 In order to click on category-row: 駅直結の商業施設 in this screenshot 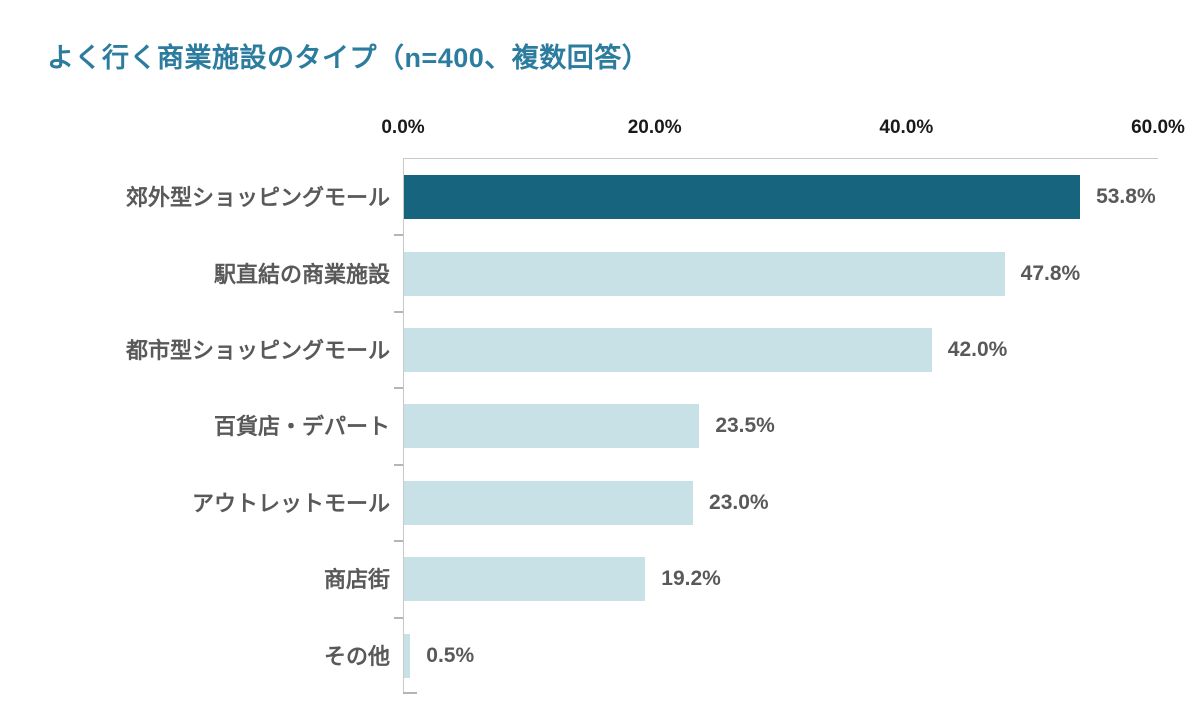, I will do `click(195, 272)`.